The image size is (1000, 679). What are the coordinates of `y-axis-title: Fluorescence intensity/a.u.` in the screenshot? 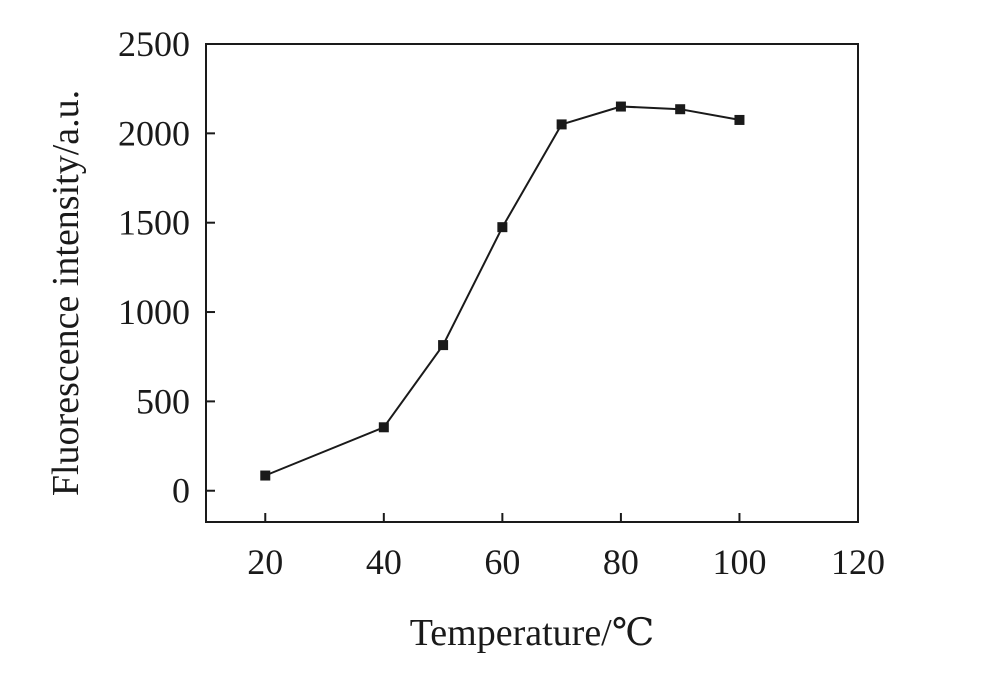 It's located at (66, 293).